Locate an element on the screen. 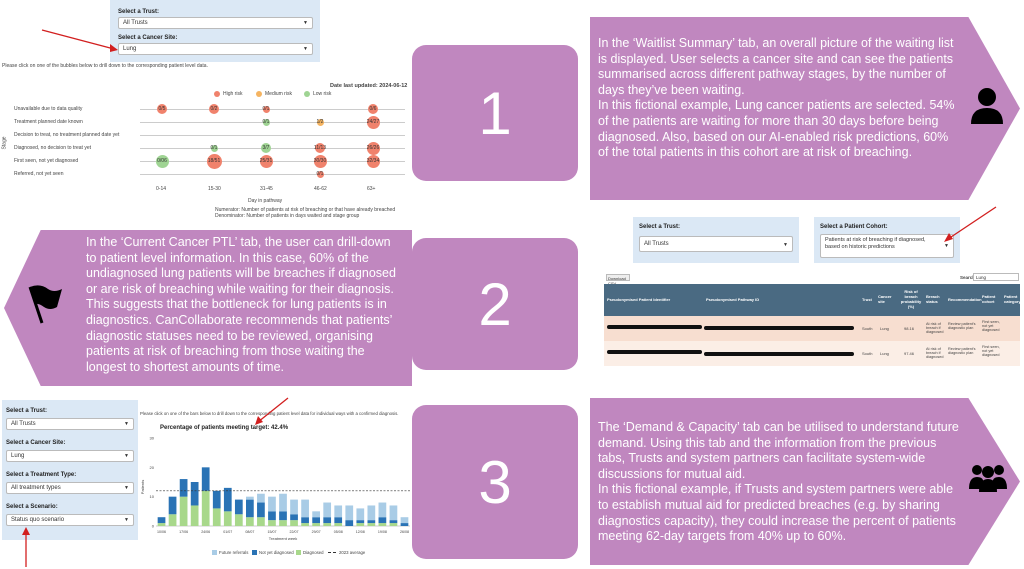  ptl-search-input: Lung is located at coordinates (996, 277).